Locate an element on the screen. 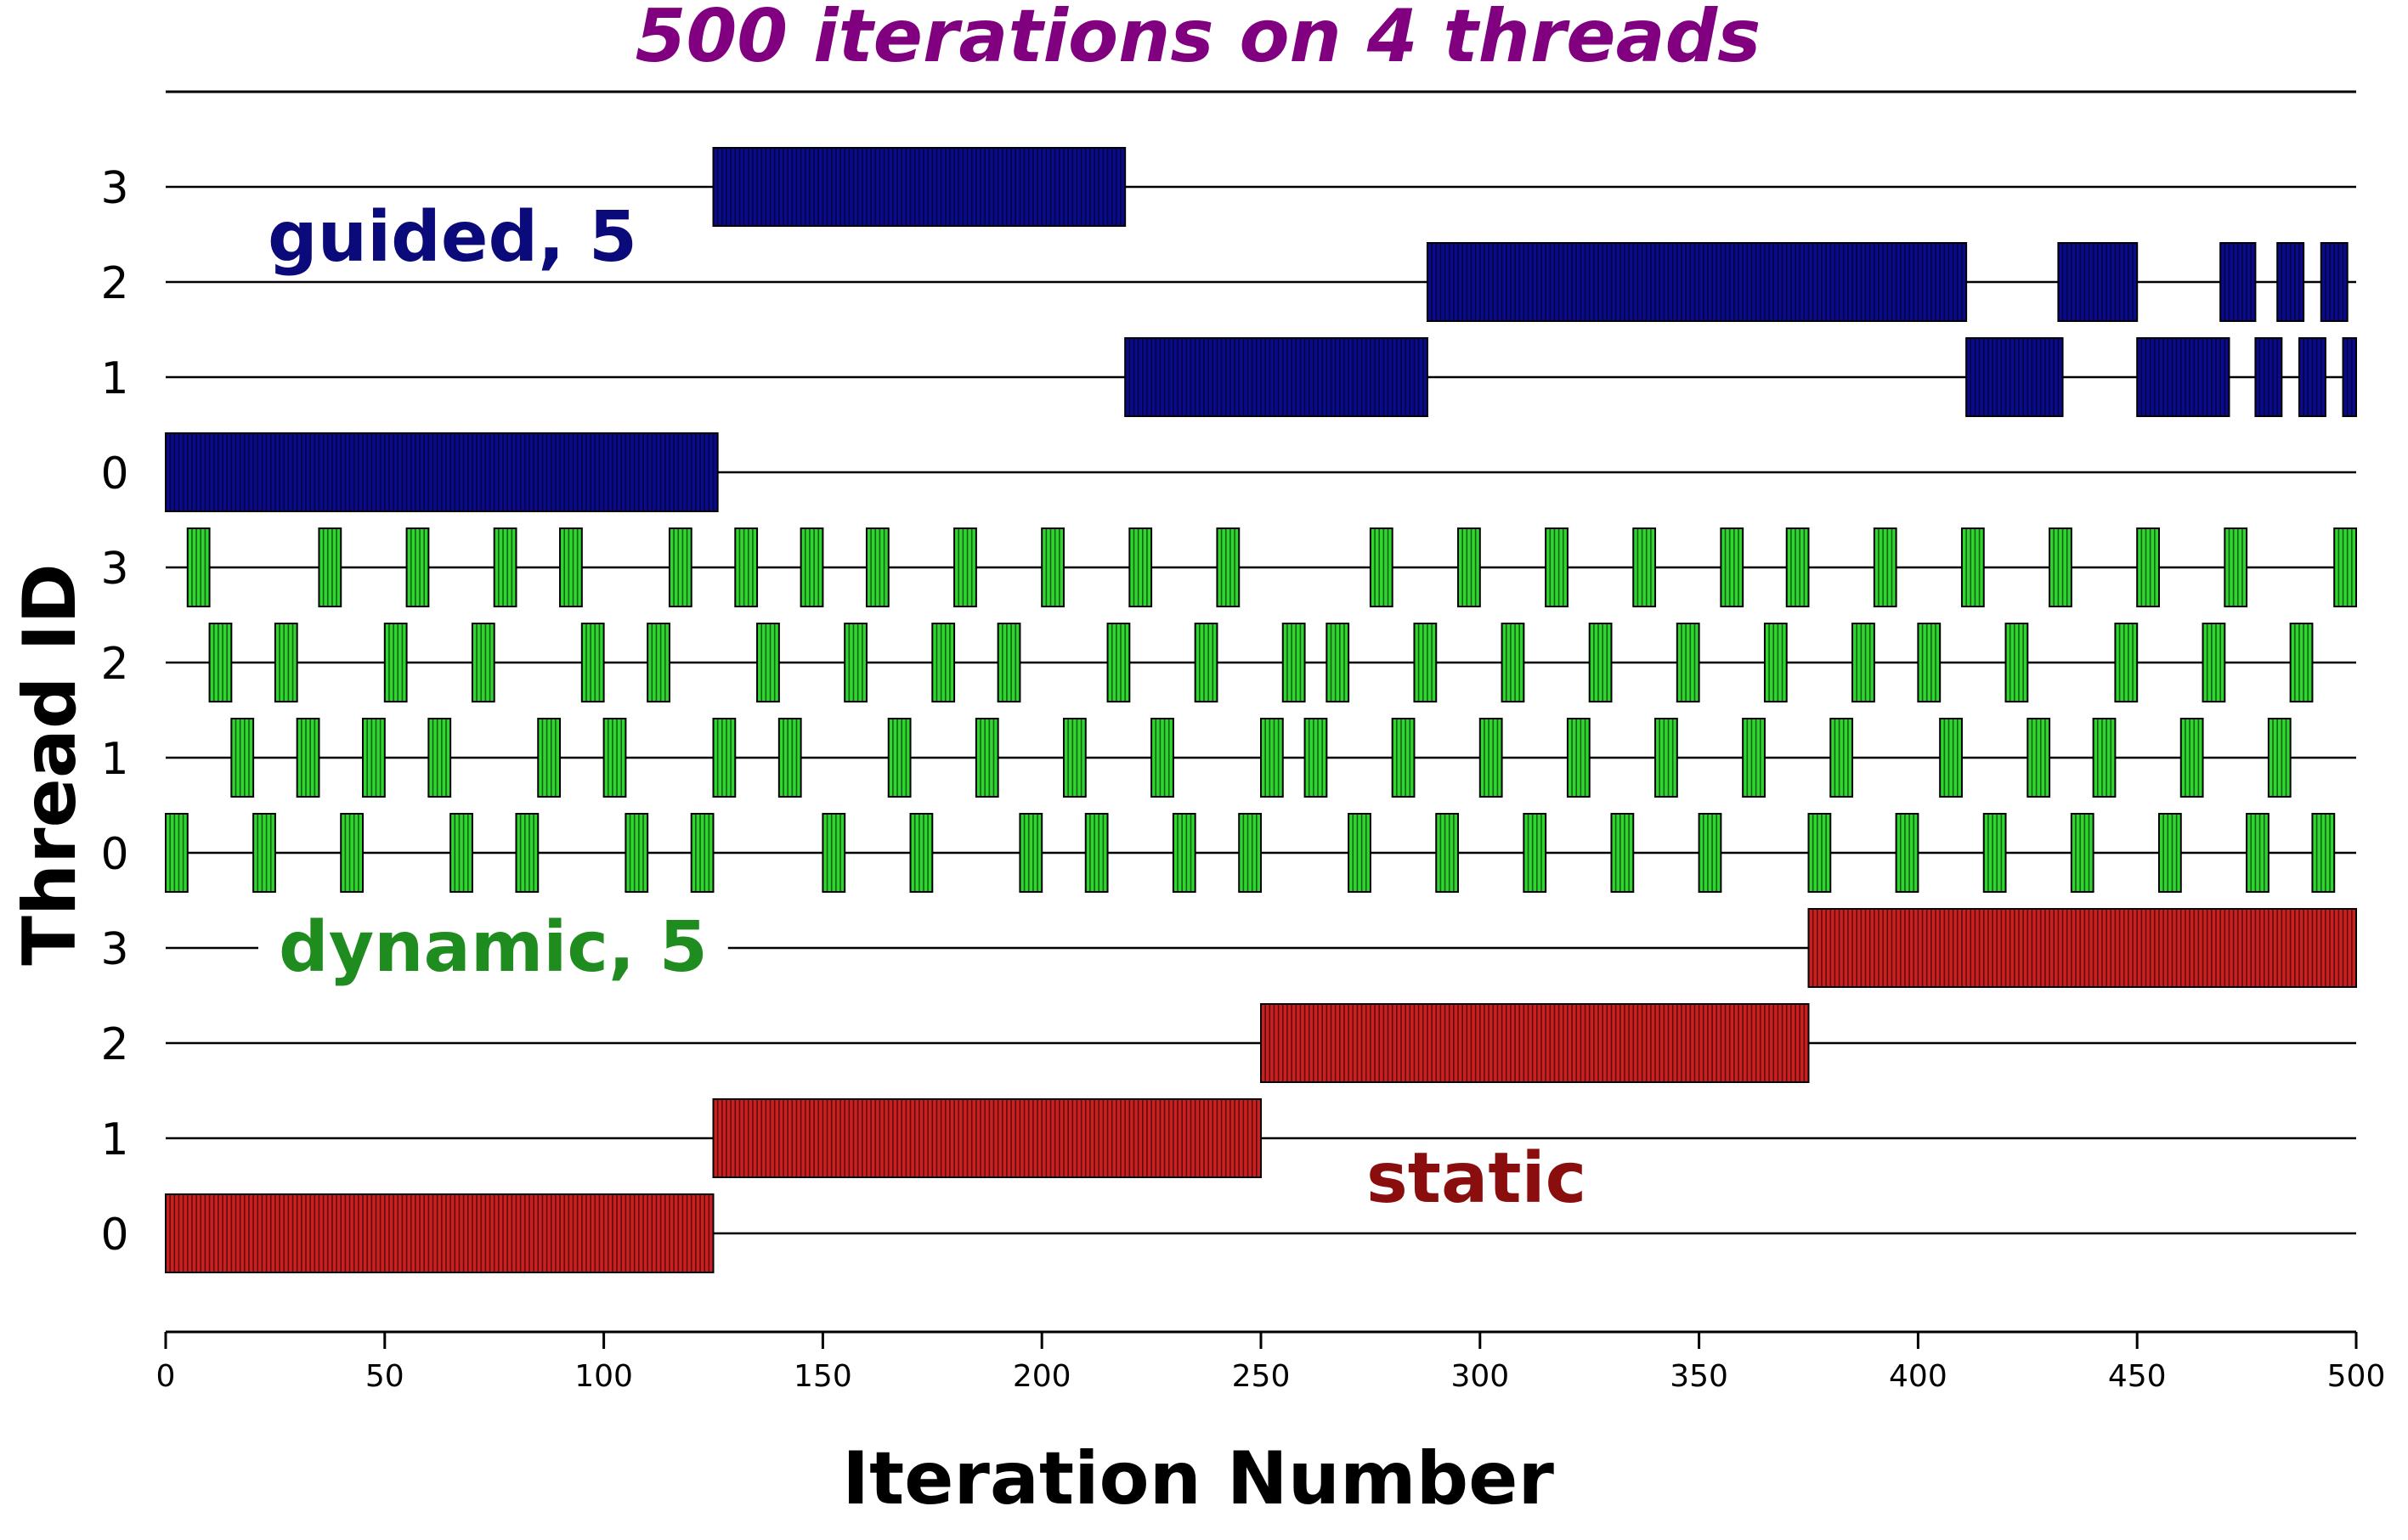 This screenshot has width=2408, height=1540. dynamic-annotation-background is located at coordinates (493, 947).